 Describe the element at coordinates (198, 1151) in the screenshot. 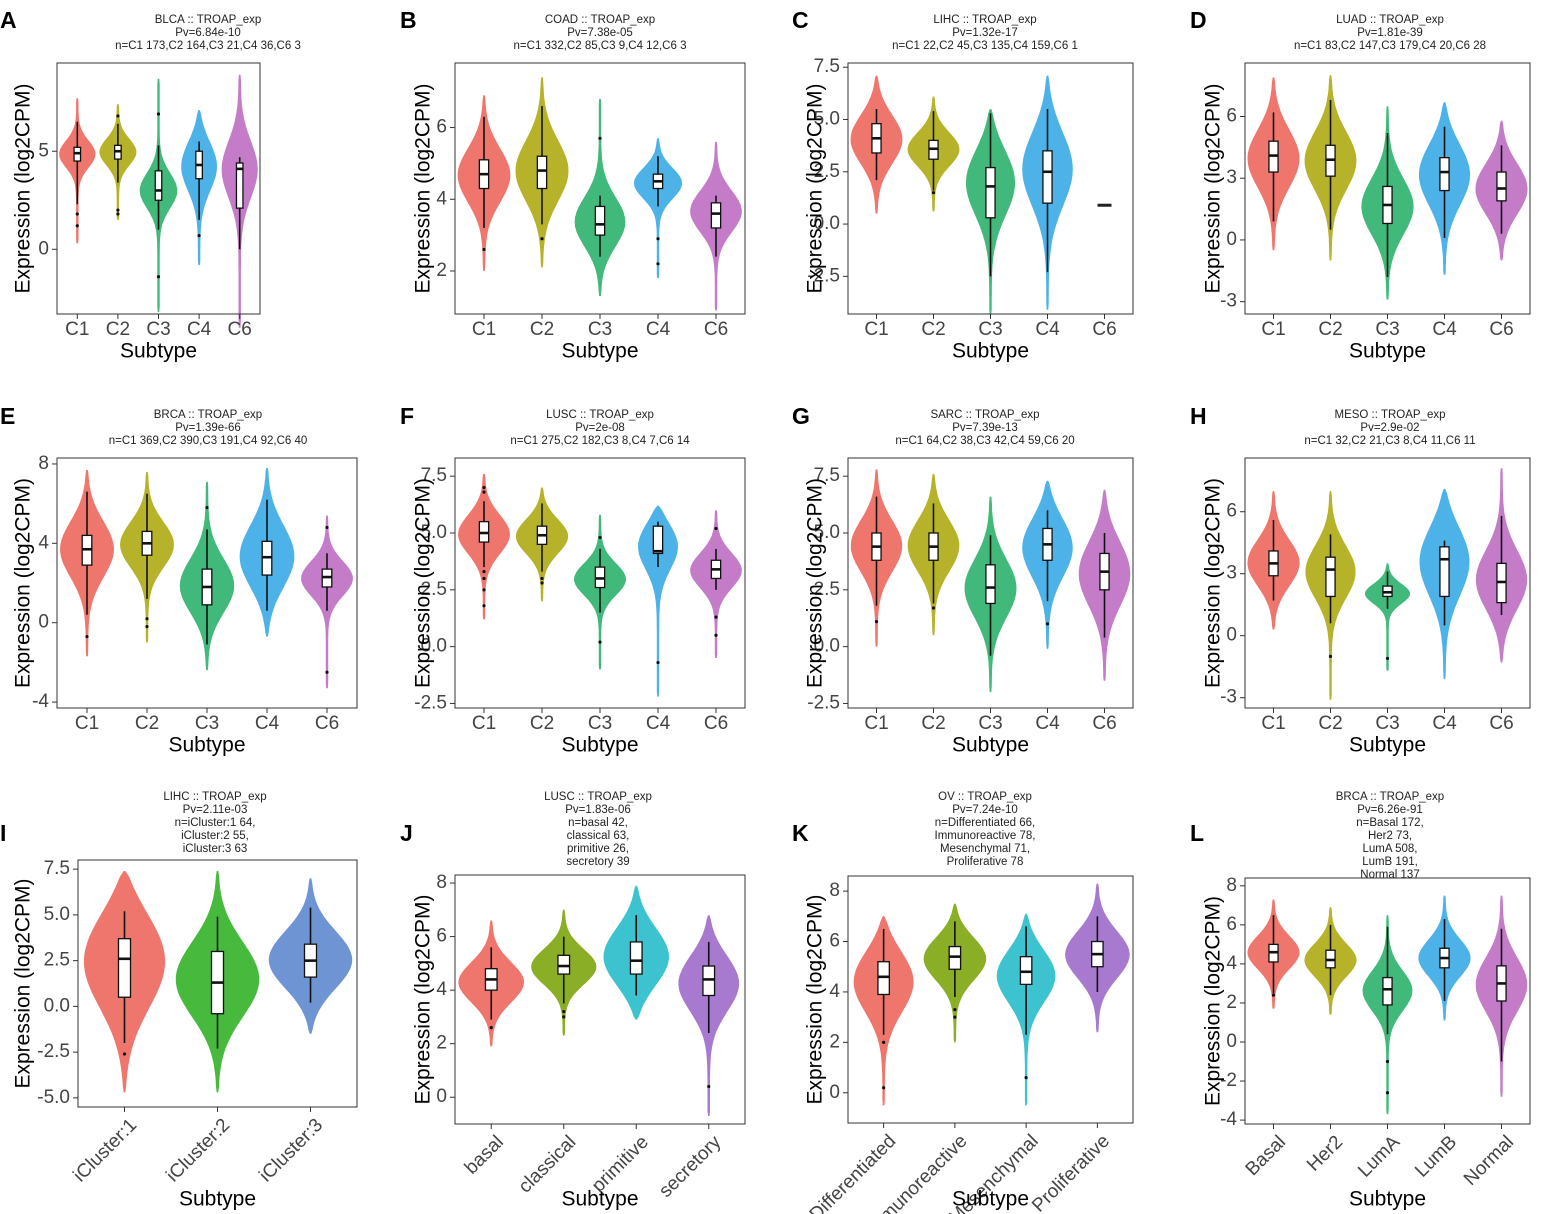

I see `x-tick-label: iCluster:2` at that location.